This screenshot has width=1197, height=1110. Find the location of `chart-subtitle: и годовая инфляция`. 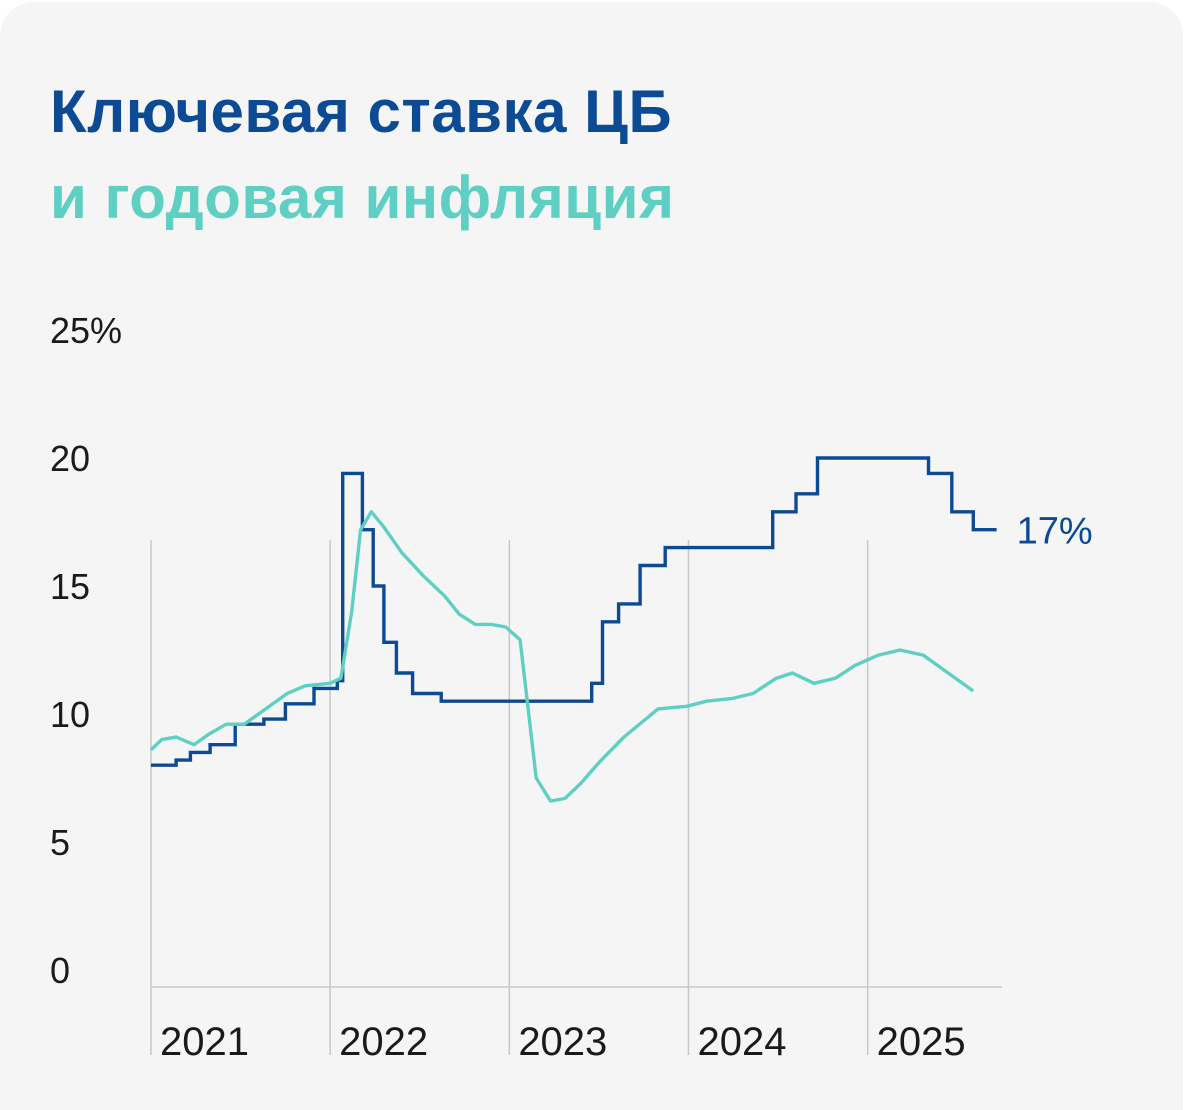

chart-subtitle: и годовая инфляция is located at coordinates (362, 197).